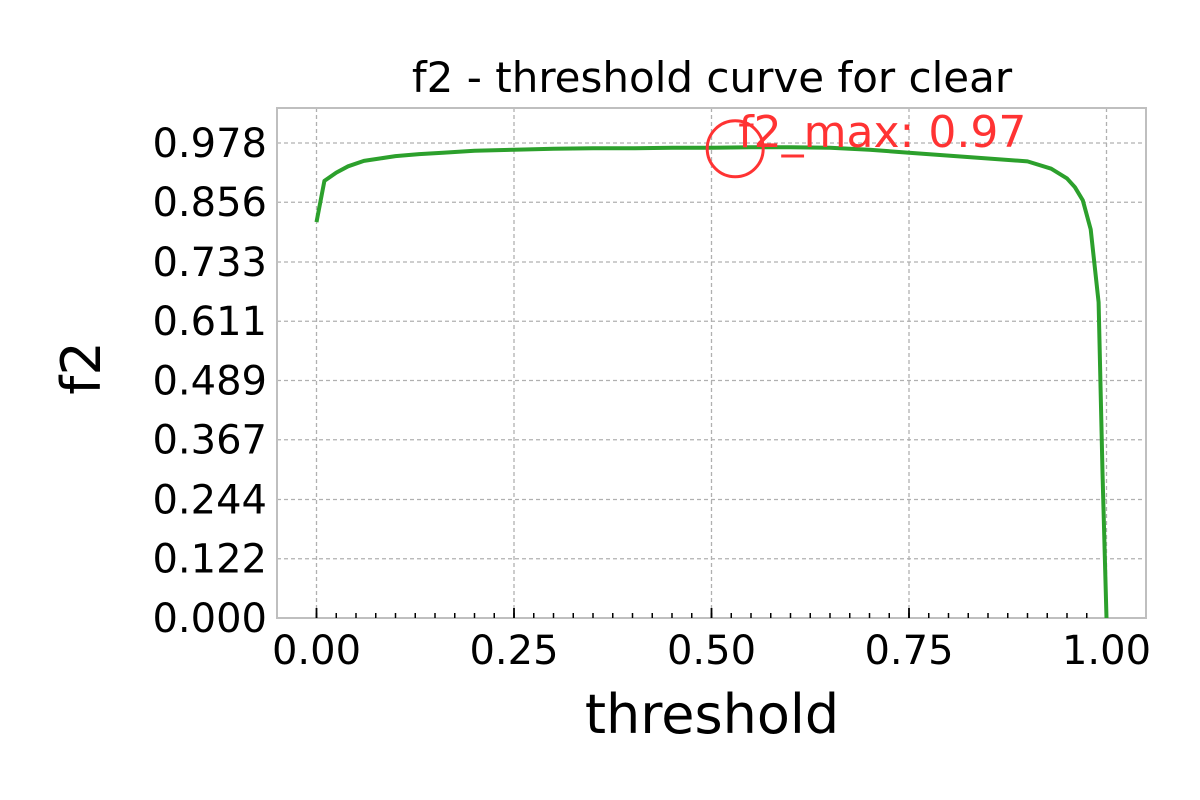 This screenshot has height=800, width=1200. Describe the element at coordinates (209, 322) in the screenshot. I see `y-tick-label: 0.611` at that location.